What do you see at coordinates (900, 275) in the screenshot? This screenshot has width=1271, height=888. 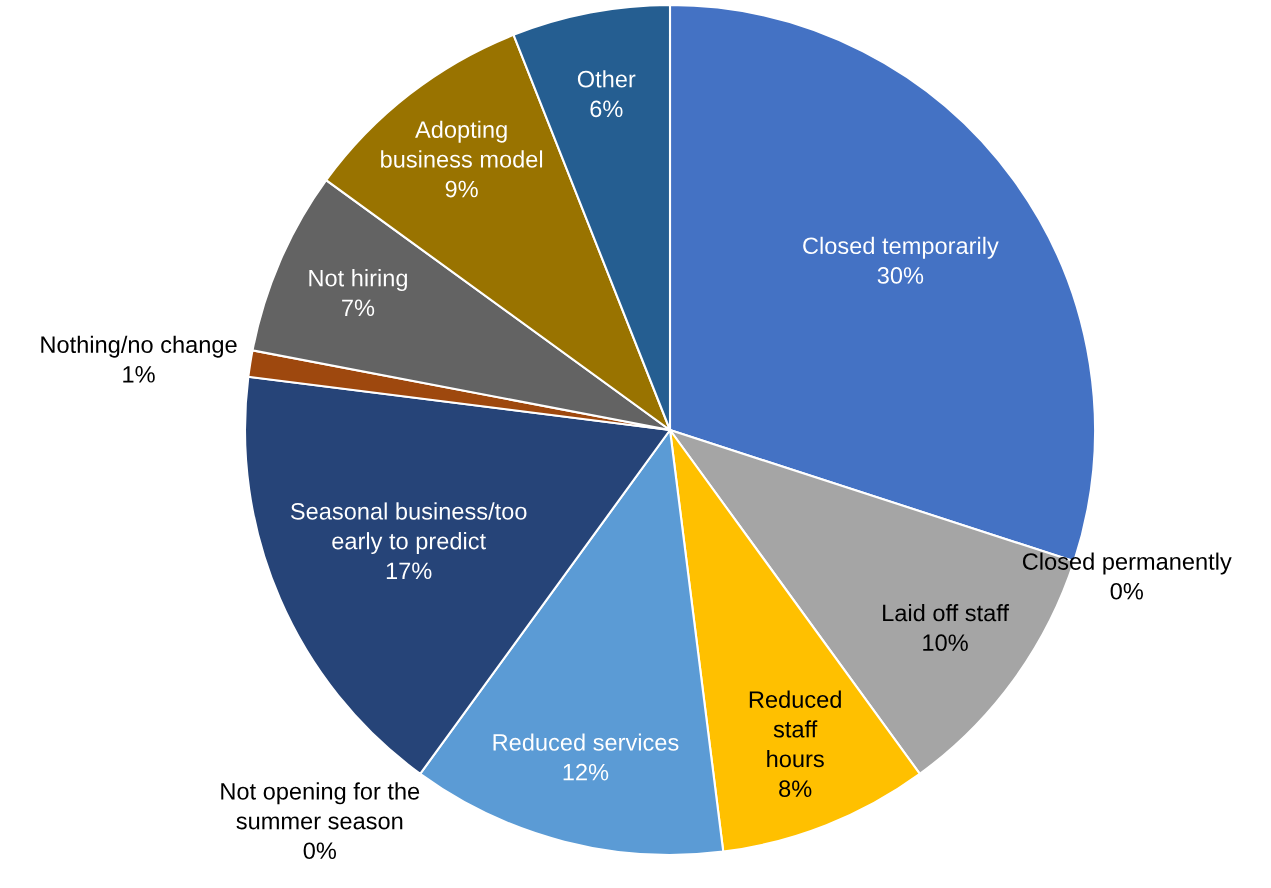 I see `data-label: 30%` at bounding box center [900, 275].